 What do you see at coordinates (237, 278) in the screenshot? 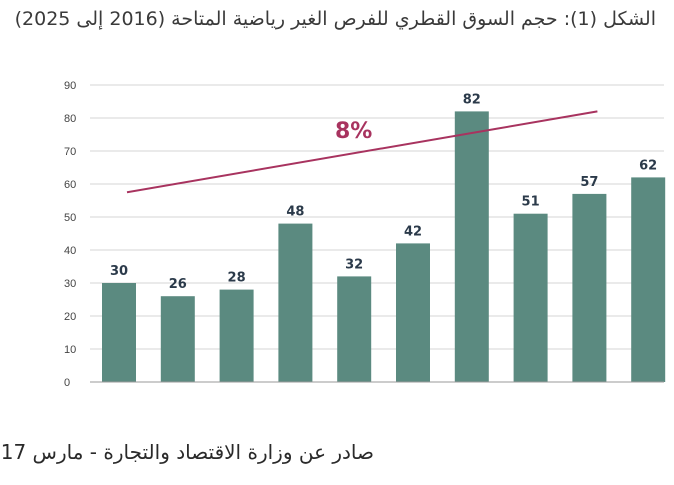
I see `bar-value-label: 28` at bounding box center [237, 278].